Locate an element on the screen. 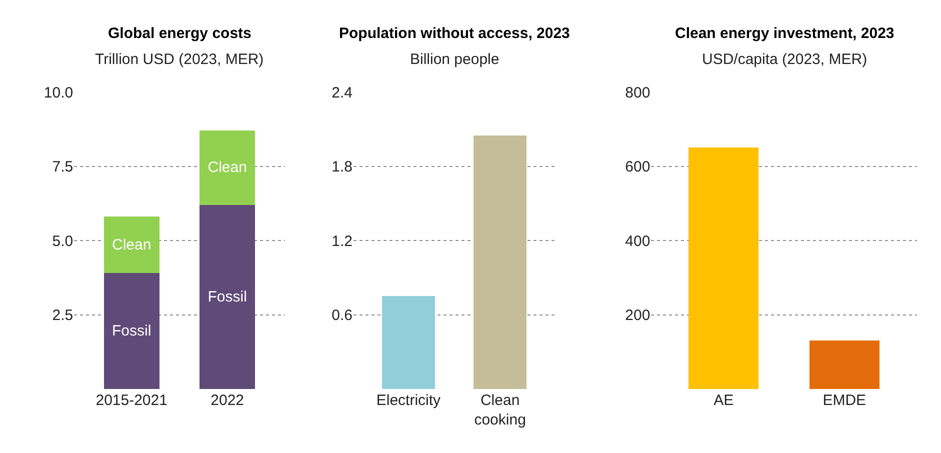 The height and width of the screenshot is (453, 941). x-tick-label: Electricity is located at coordinates (409, 400).